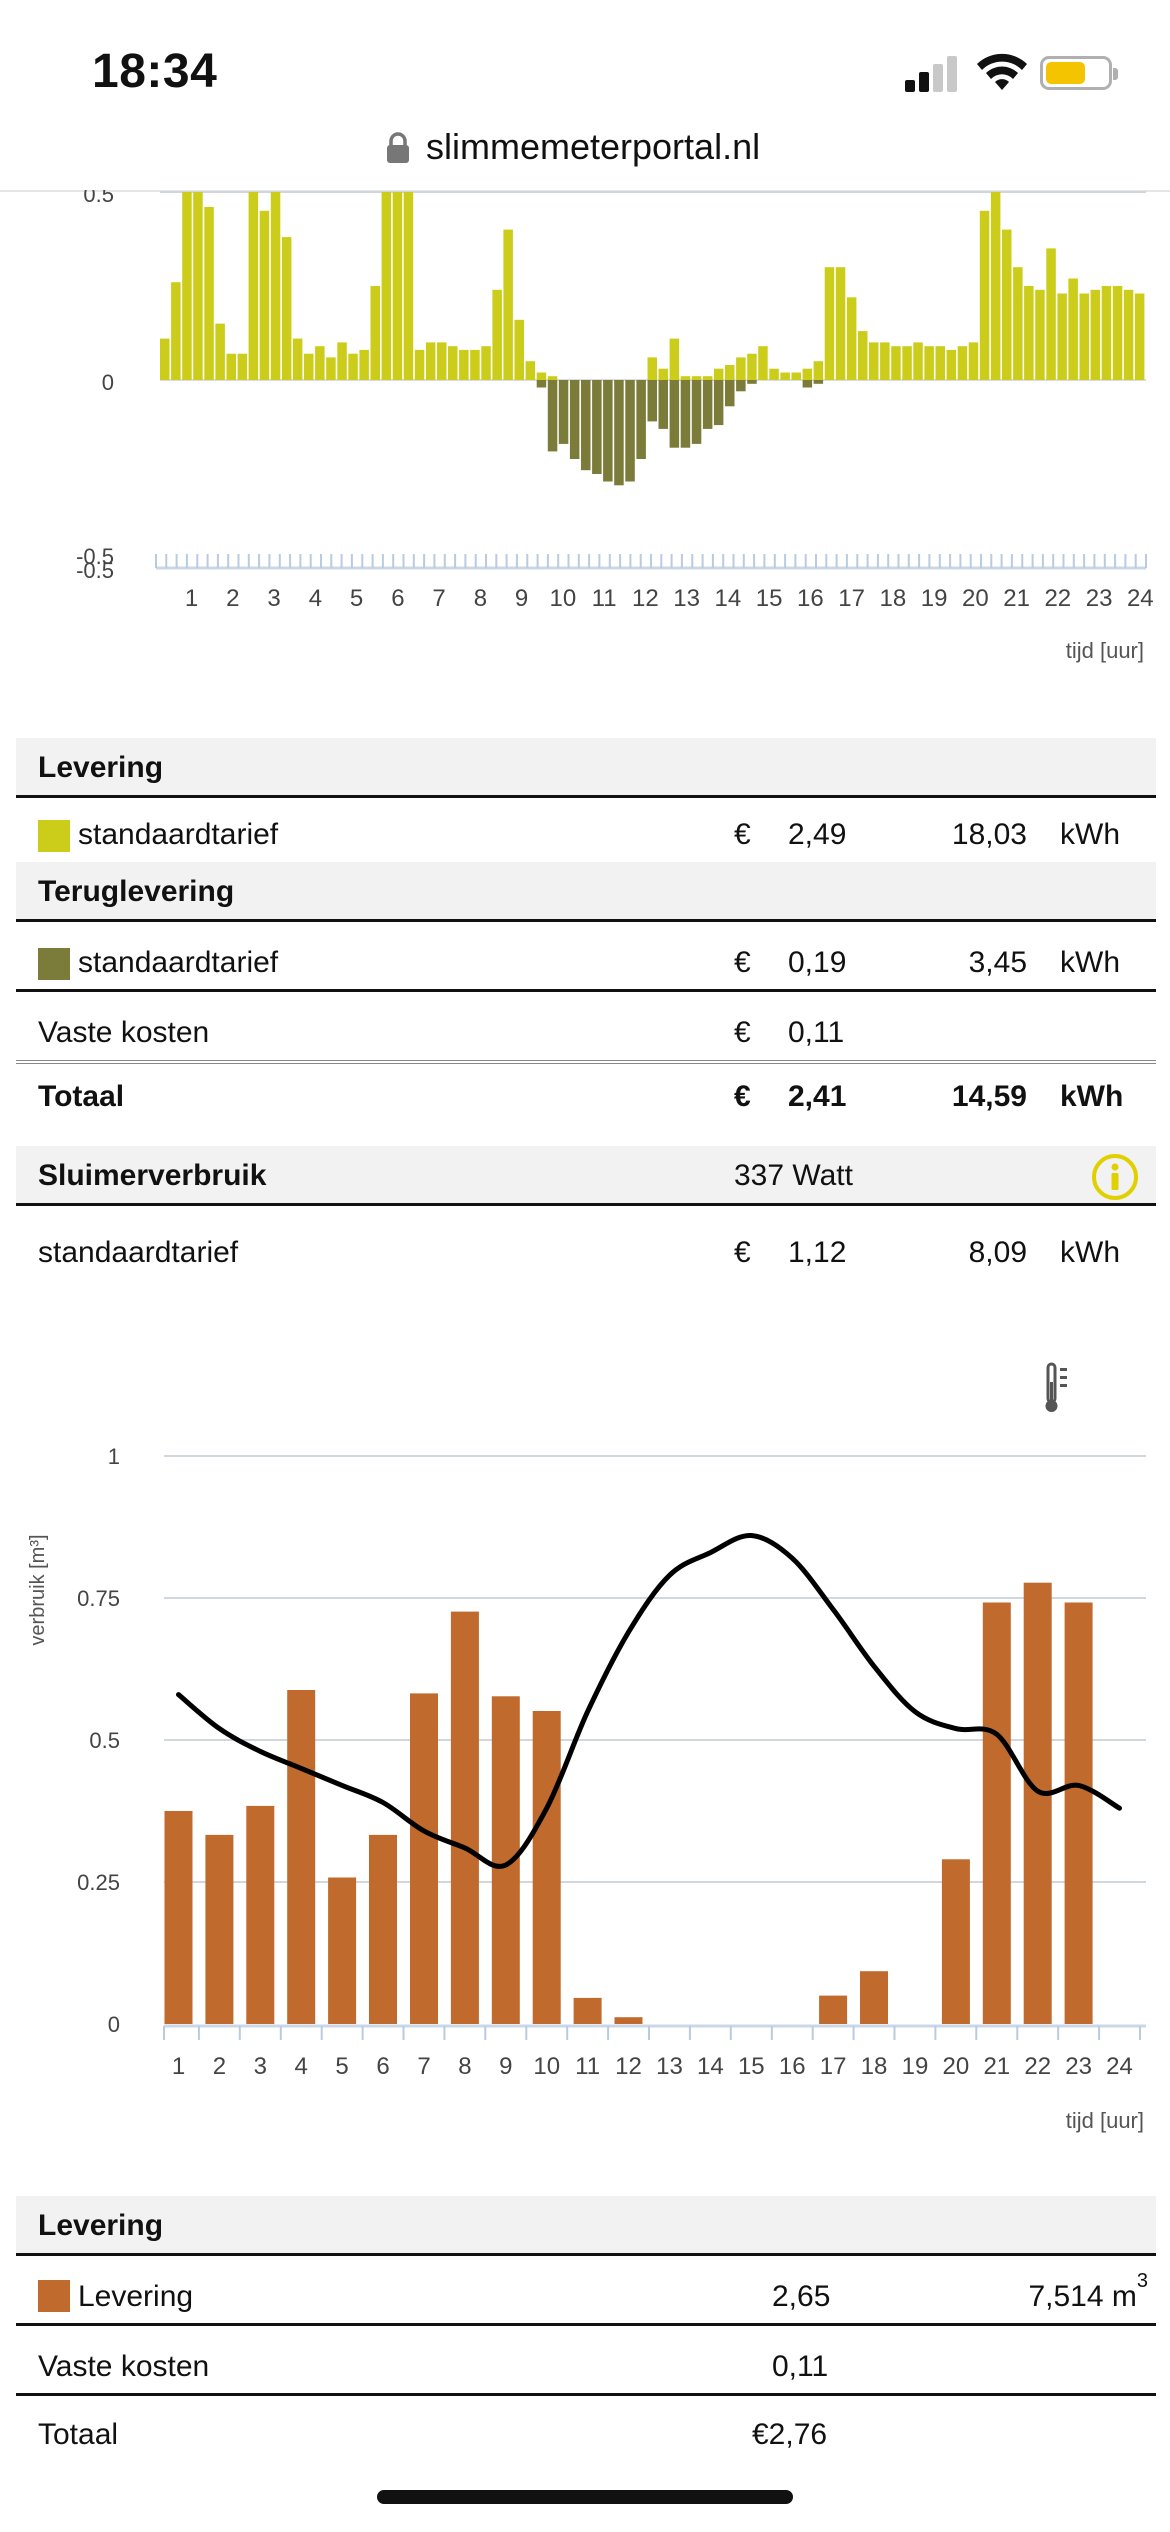  What do you see at coordinates (438, 598) in the screenshot?
I see `elec-xtick-label: 7` at bounding box center [438, 598].